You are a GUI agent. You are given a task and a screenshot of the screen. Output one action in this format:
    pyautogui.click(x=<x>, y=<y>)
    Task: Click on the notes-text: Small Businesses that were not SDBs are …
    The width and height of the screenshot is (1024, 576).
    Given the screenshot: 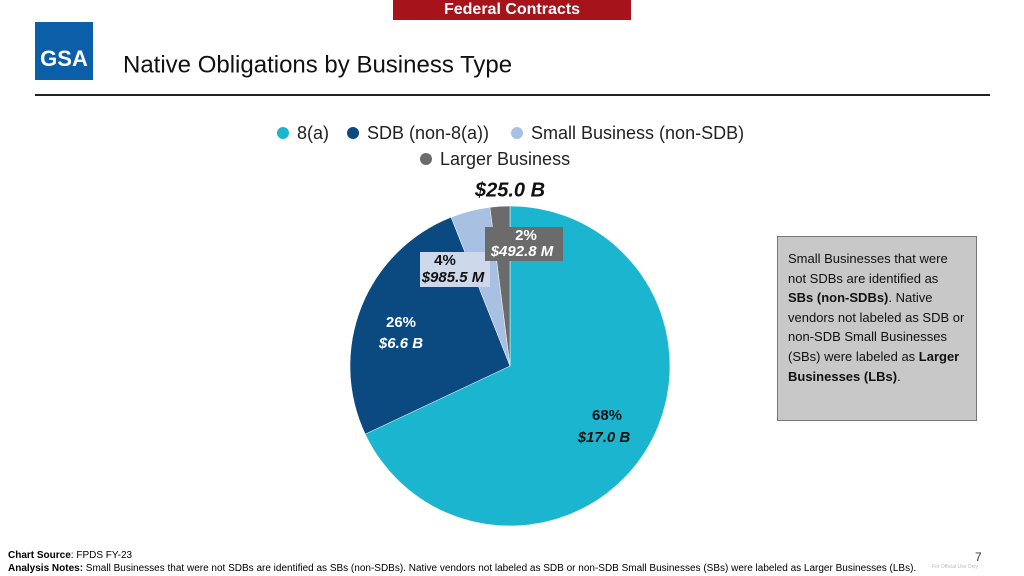 What is the action you would take?
    pyautogui.click(x=500, y=568)
    